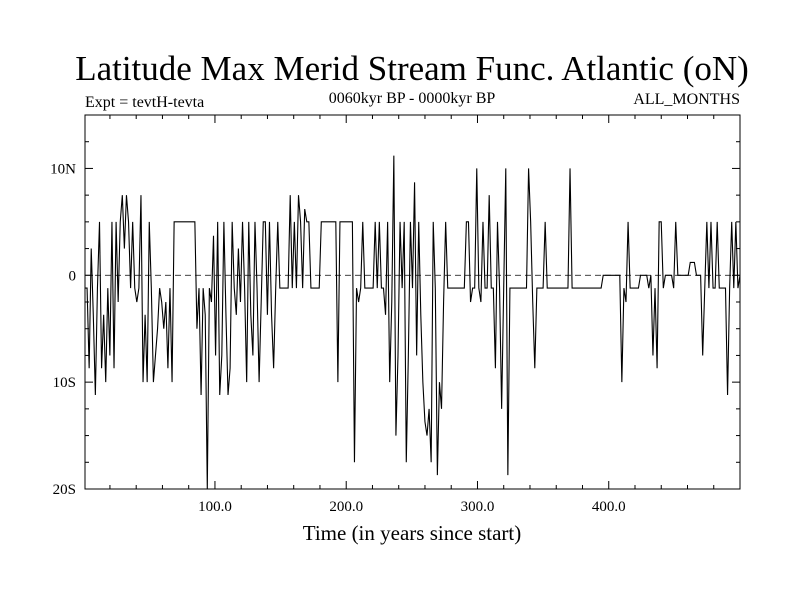  I want to click on y-tick-label: 10N, so click(63, 169).